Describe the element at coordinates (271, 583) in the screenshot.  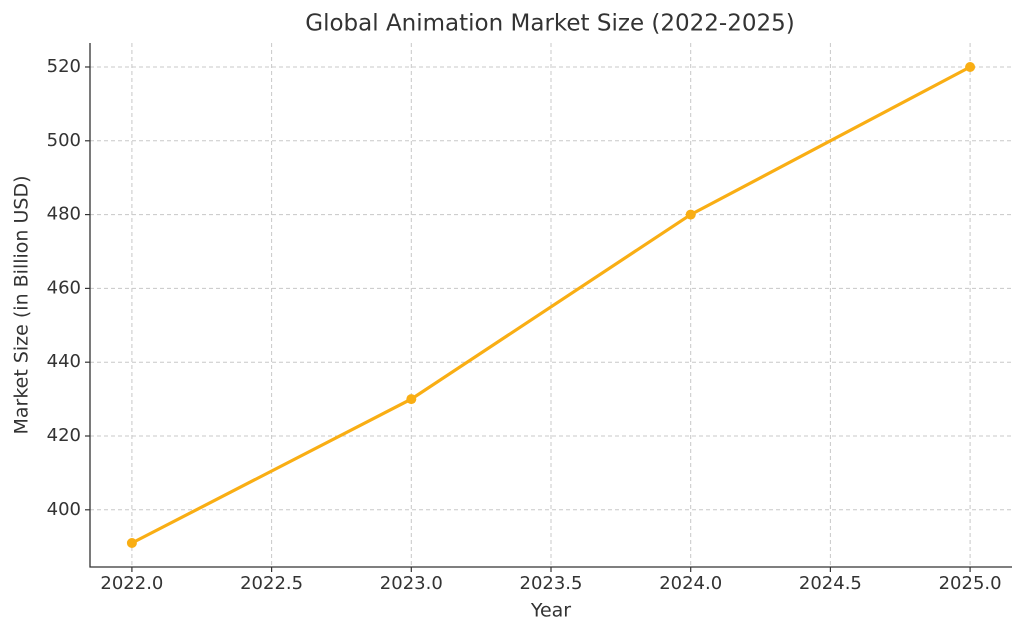
I see `x-tick-label: 2022.5` at that location.